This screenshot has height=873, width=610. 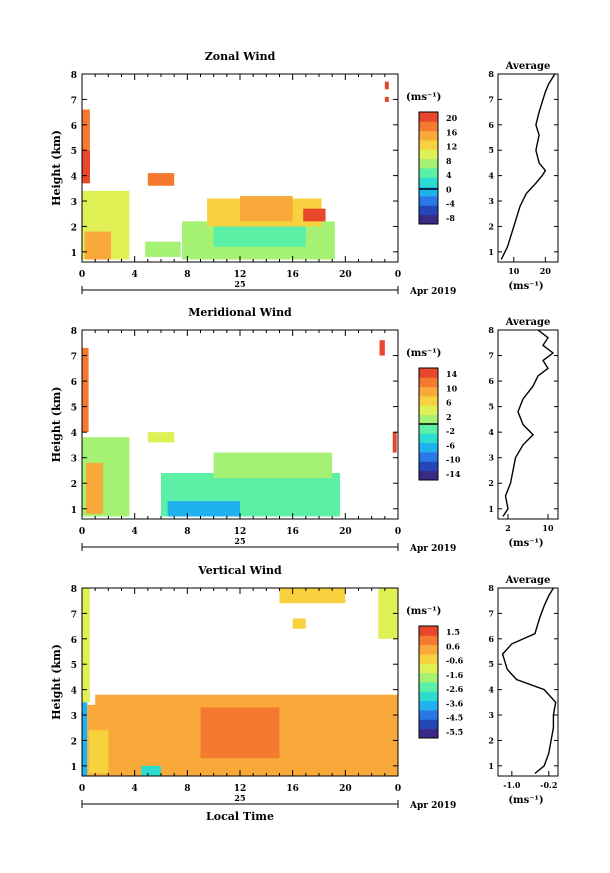 What do you see at coordinates (56, 168) in the screenshot?
I see `y-axis-label: Height (km)` at bounding box center [56, 168].